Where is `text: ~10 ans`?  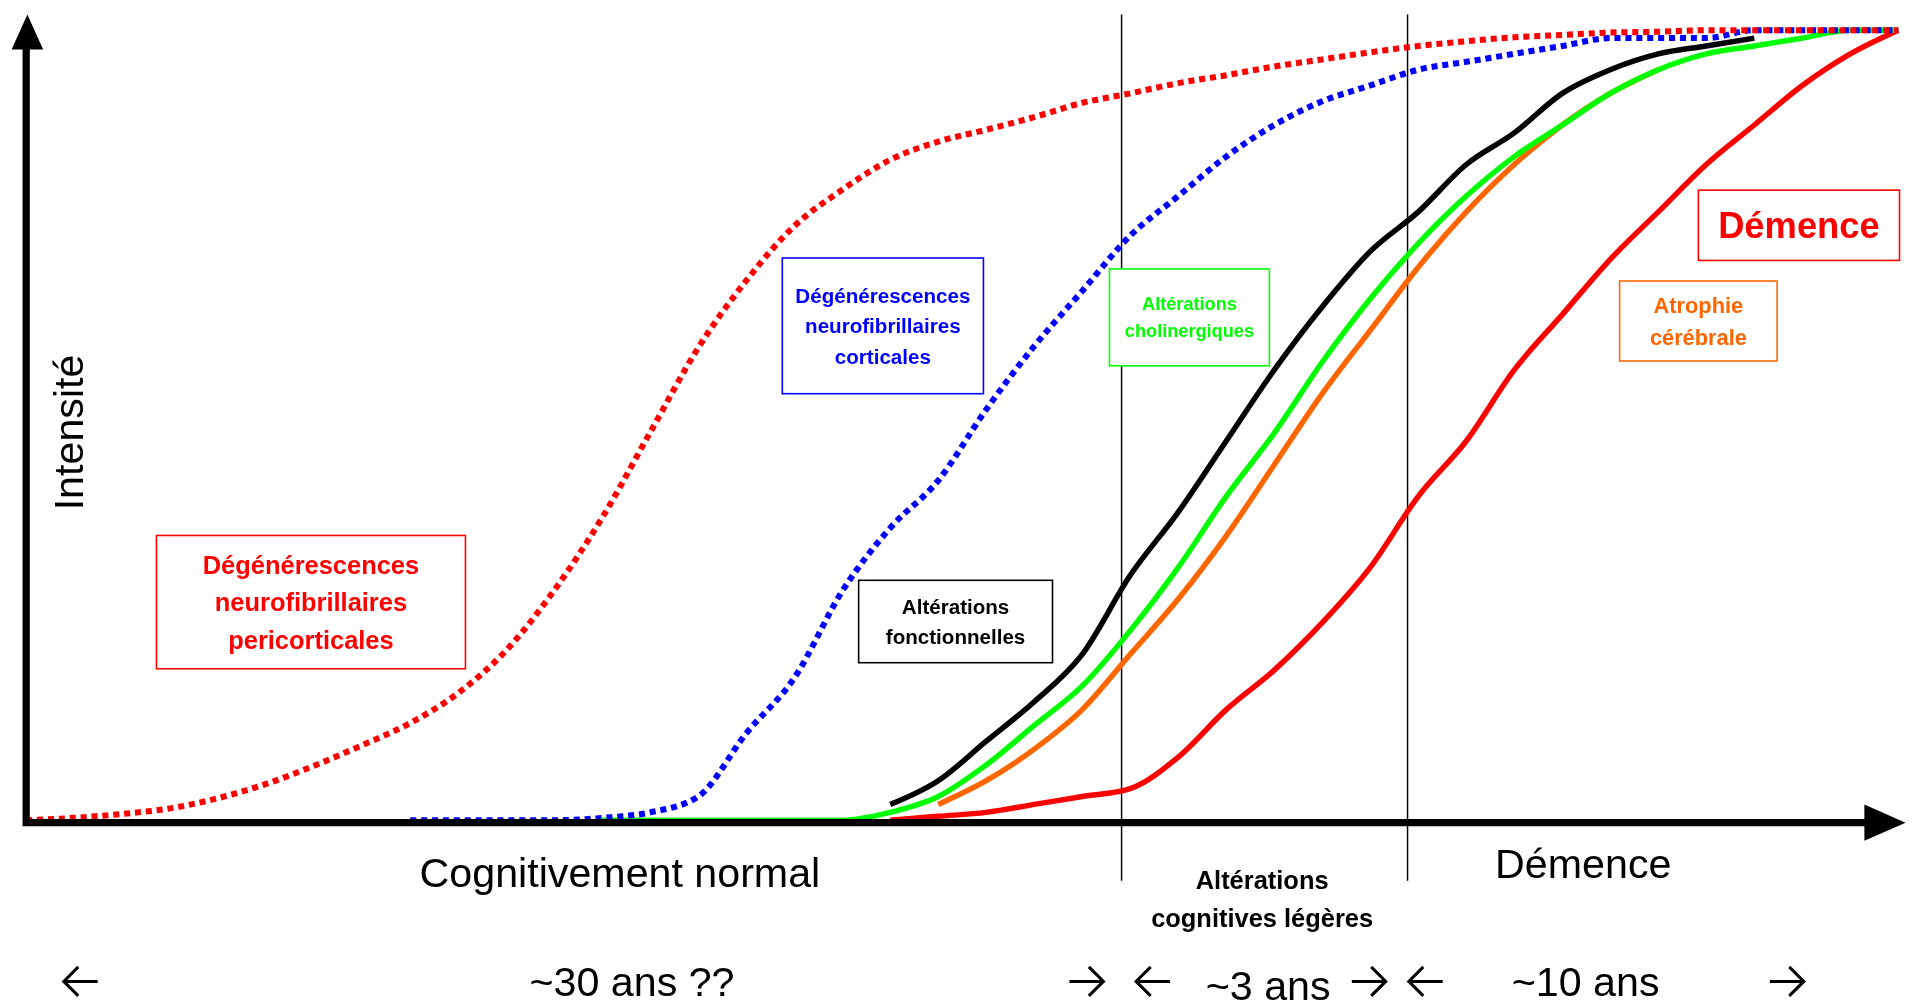
text: ~10 ans is located at coordinates (1585, 981).